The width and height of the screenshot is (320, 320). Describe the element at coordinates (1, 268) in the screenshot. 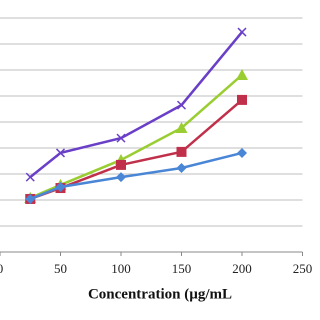

I see `x-tick-label: 0` at that location.